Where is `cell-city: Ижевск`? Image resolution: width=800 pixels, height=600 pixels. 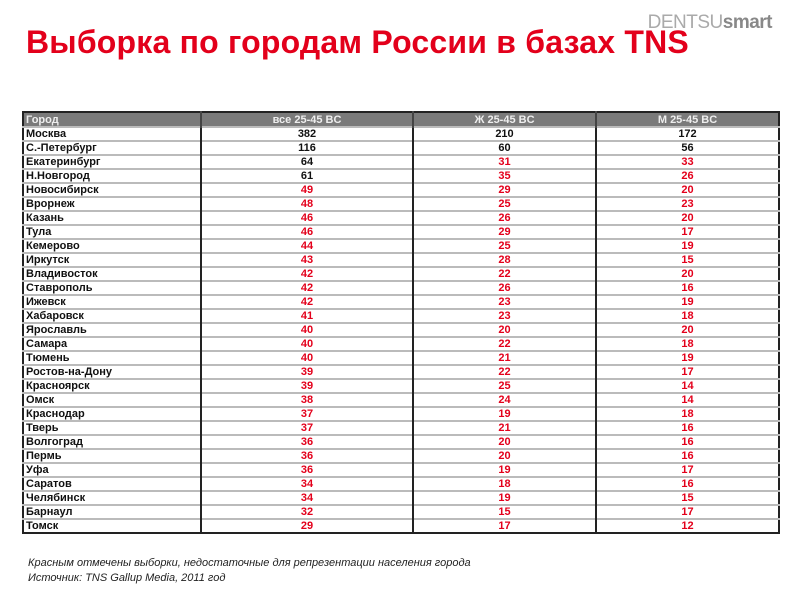 cell-city: Ижевск is located at coordinates (112, 301).